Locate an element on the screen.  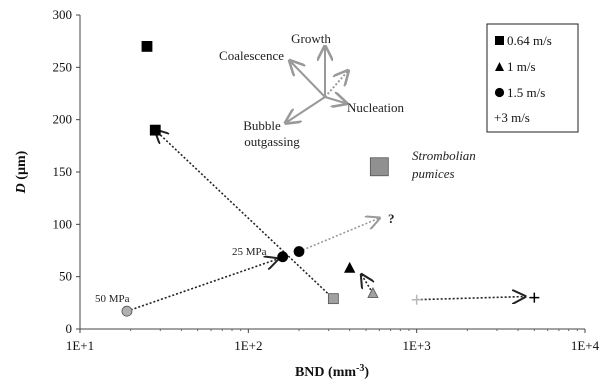
x-tick-label: 1E+2 is located at coordinates (248, 345).